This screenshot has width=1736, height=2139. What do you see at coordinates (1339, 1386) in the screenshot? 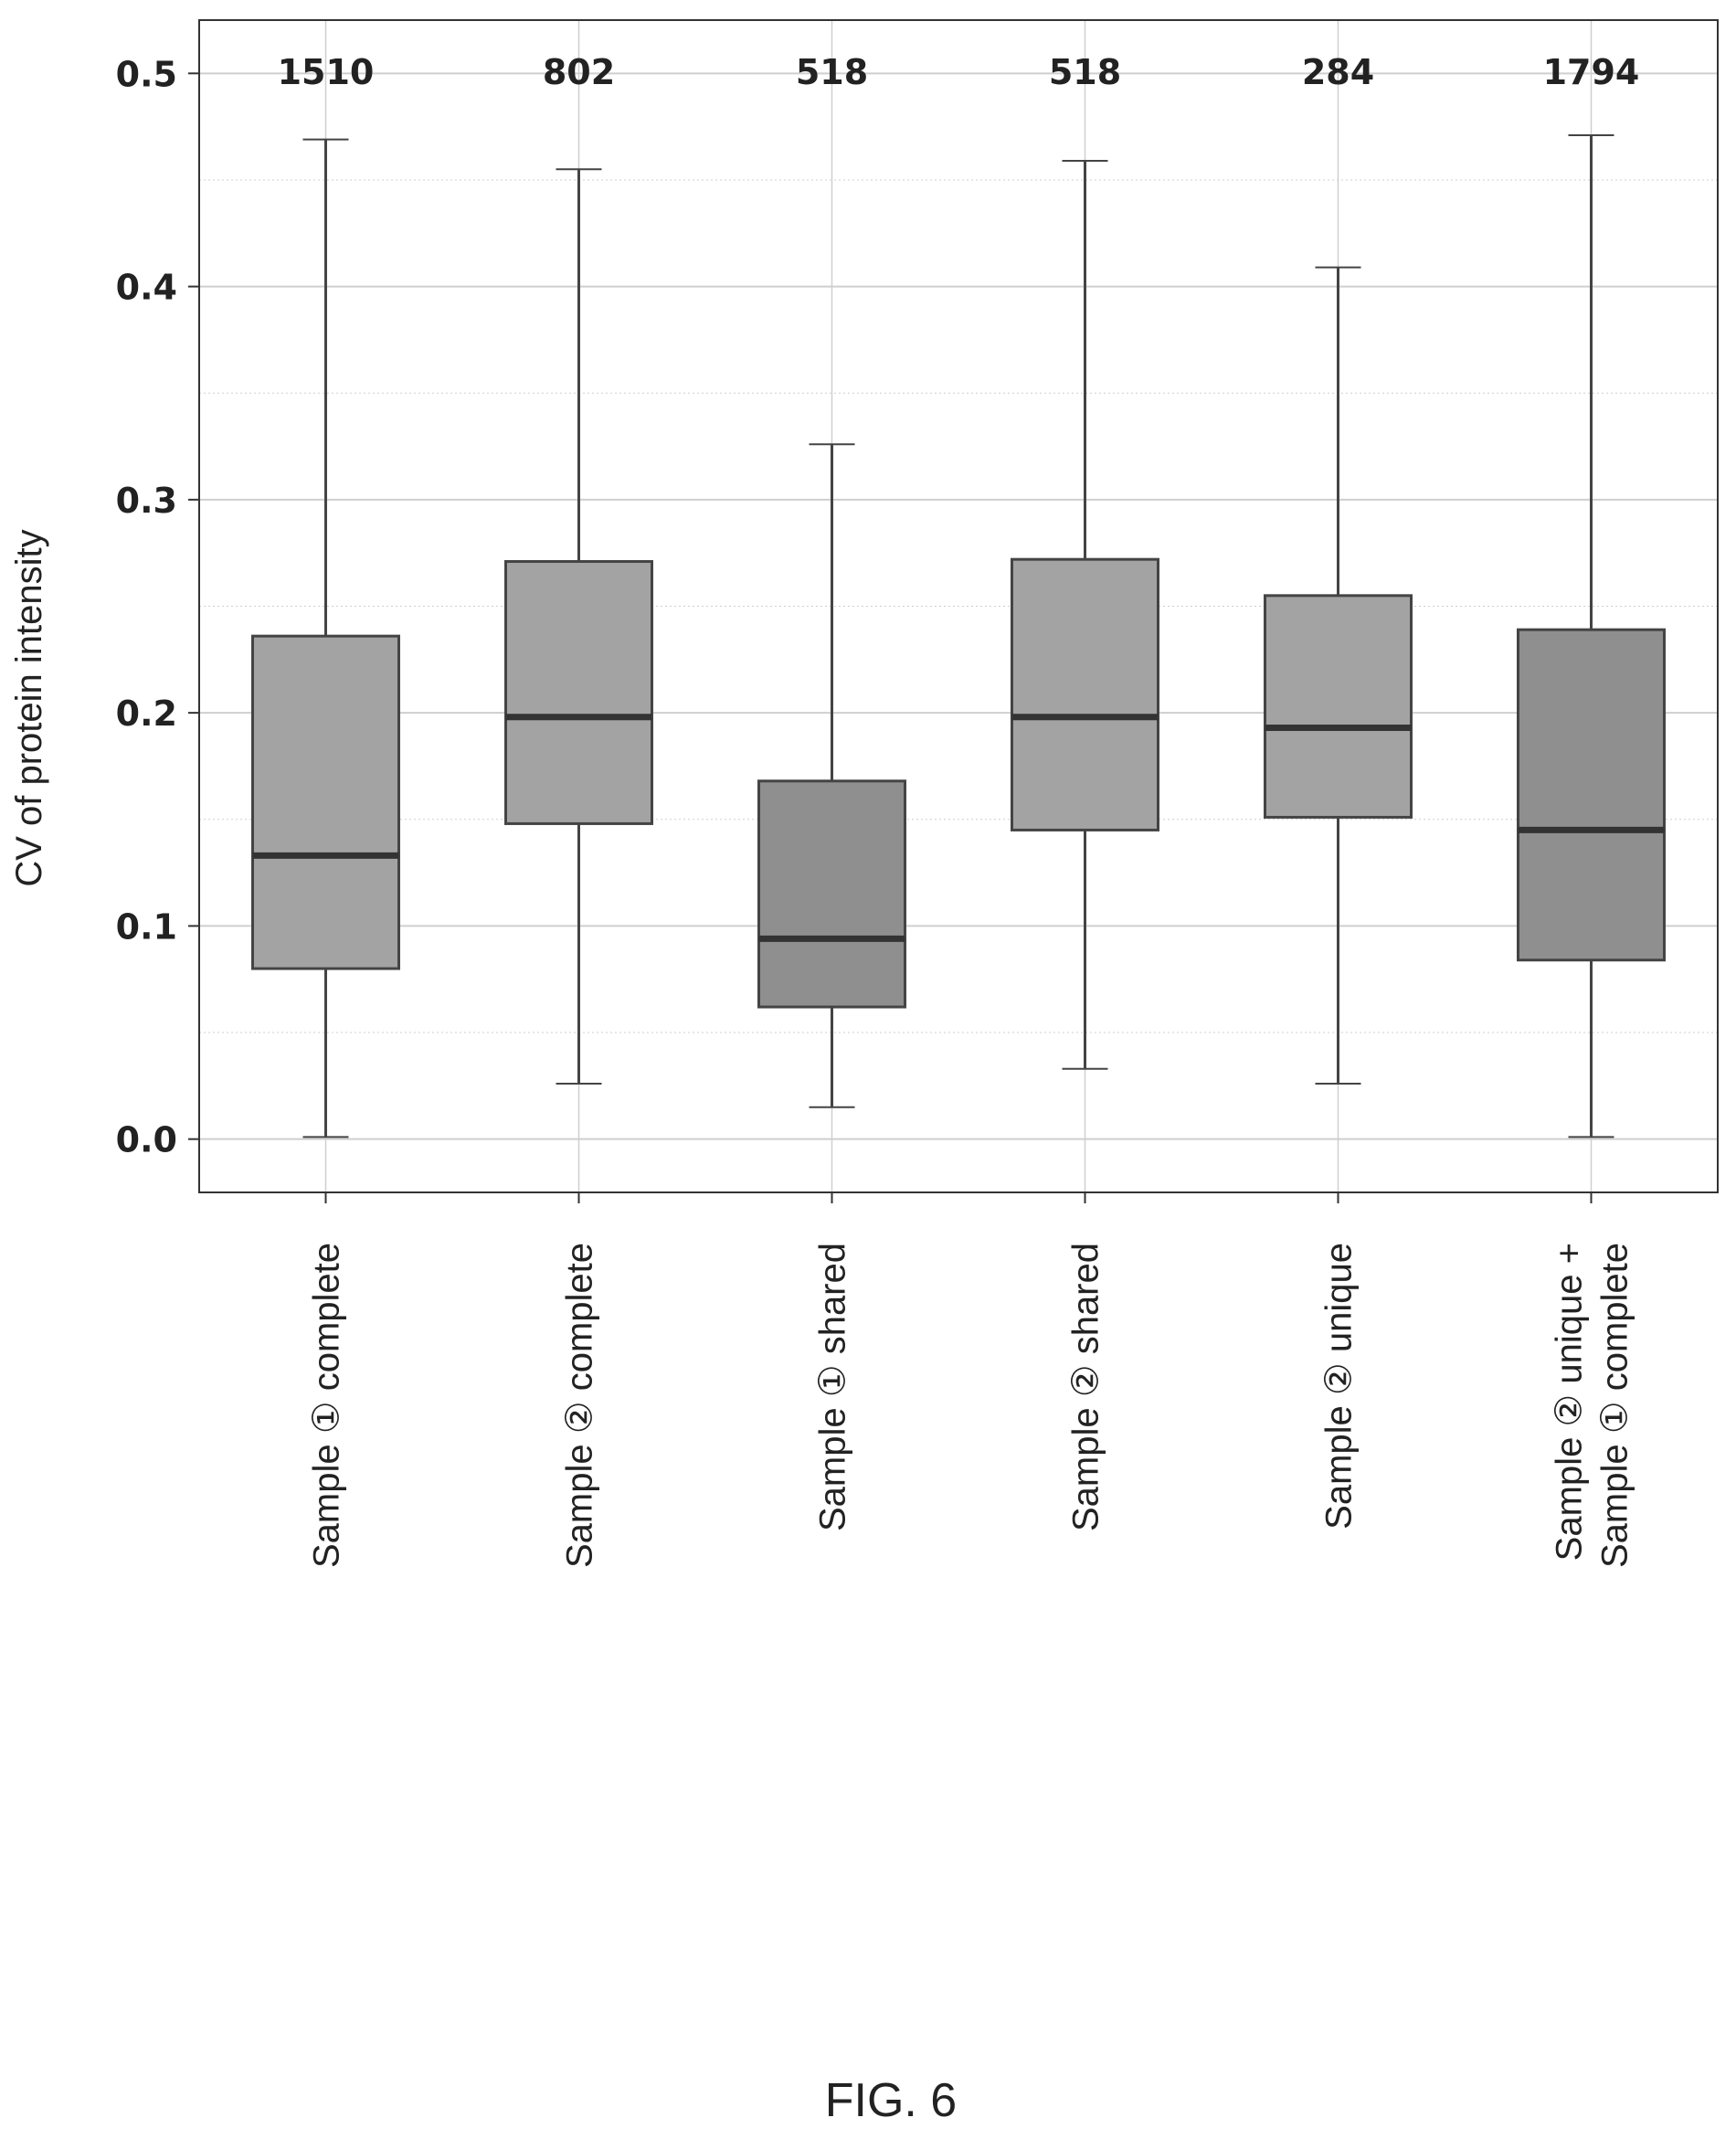
I see `x-category-label: Sample ② unique` at bounding box center [1339, 1386].